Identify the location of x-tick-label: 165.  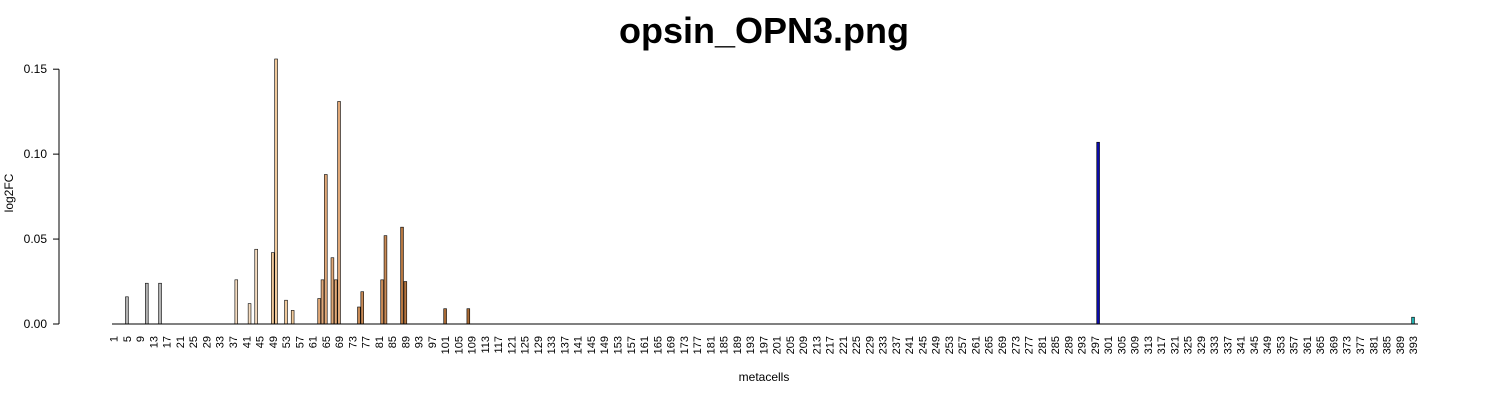
(658, 345).